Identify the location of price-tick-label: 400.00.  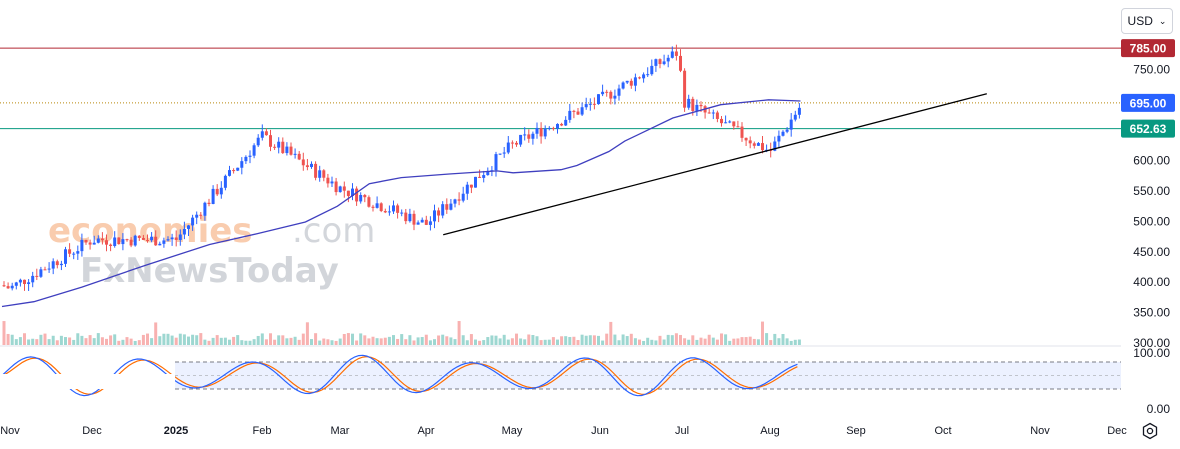
(1151, 282).